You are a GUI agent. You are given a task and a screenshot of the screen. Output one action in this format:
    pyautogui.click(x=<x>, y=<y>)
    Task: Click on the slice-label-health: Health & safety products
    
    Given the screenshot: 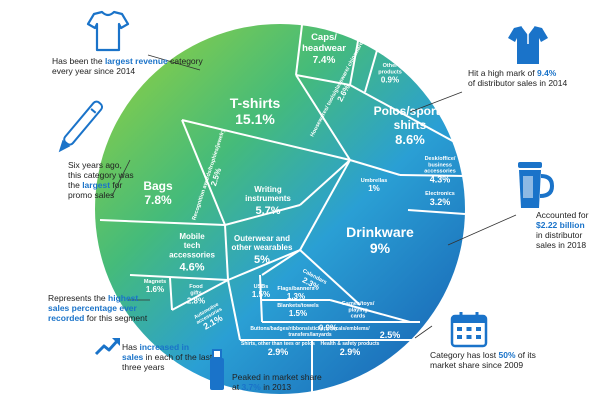 What is the action you would take?
    pyautogui.click(x=350, y=344)
    